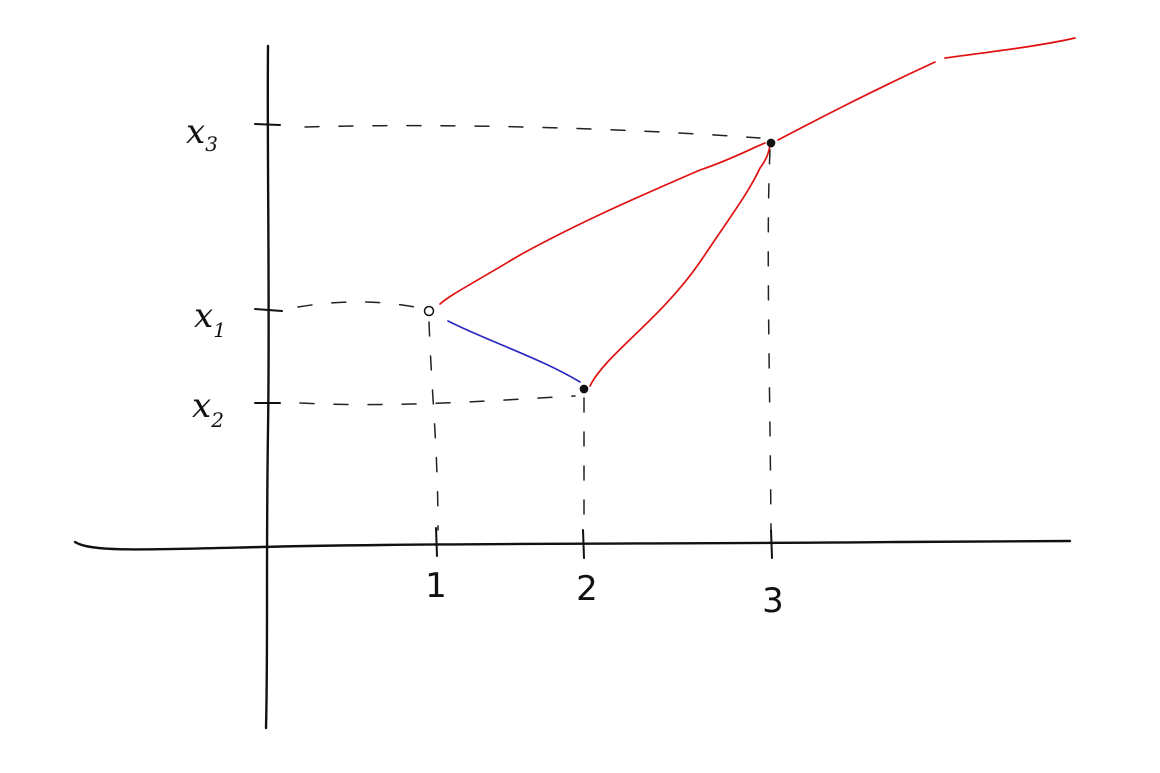 The image size is (1160, 773). I want to click on x-tick-label-3: 3, so click(773, 601).